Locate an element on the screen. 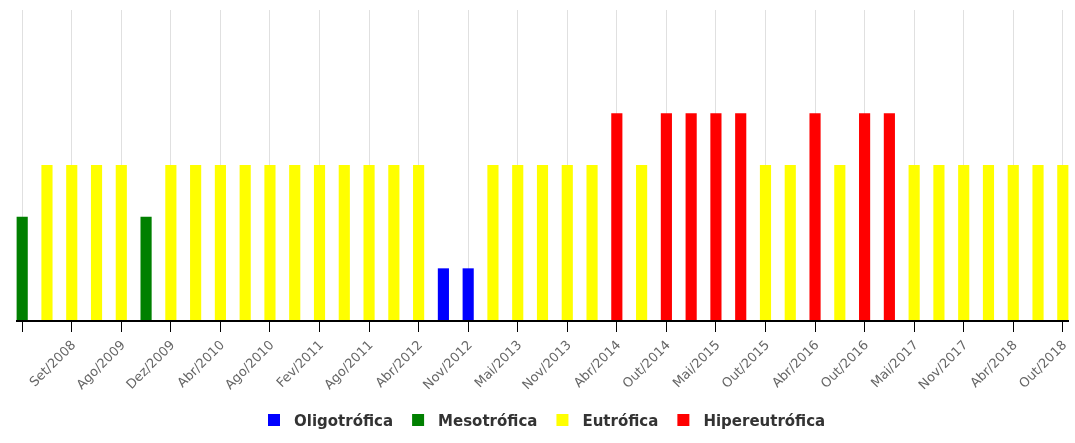 The width and height of the screenshot is (1075, 443). legend-label: Mesotrófica is located at coordinates (488, 420).